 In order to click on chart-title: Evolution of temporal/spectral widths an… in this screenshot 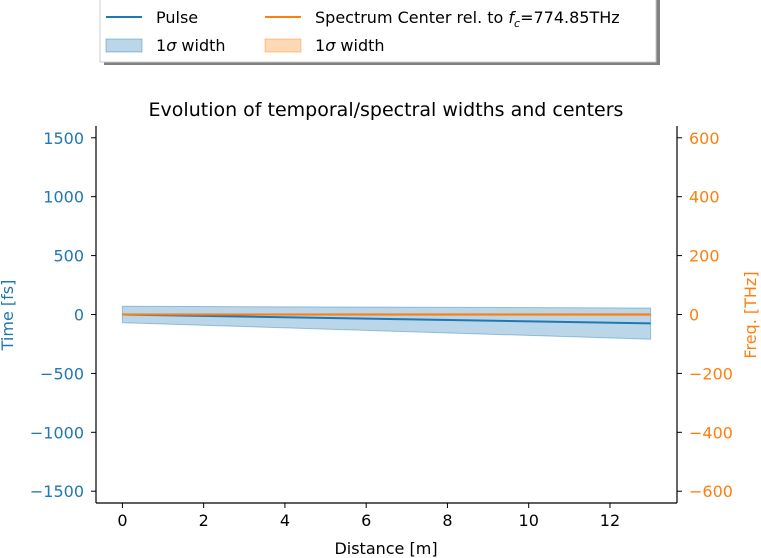, I will do `click(386, 110)`.